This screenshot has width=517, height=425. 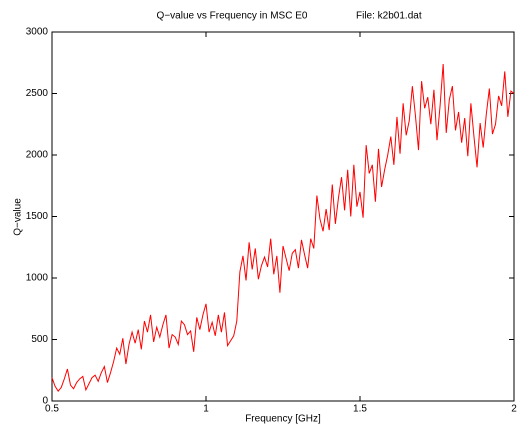 What do you see at coordinates (206, 409) in the screenshot?
I see `x-tick-label: 1` at bounding box center [206, 409].